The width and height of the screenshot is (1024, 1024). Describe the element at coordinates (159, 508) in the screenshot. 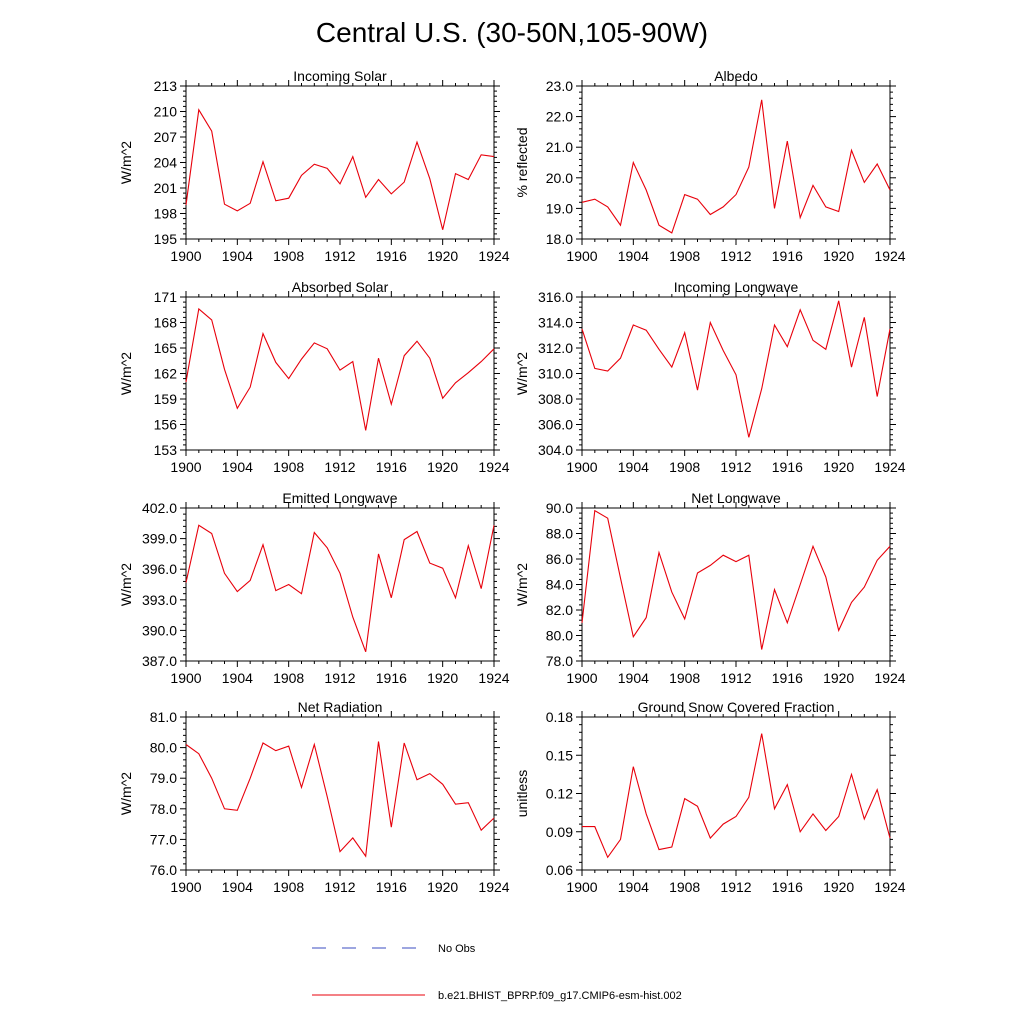

I see `y-tick-label: 402.0` at that location.